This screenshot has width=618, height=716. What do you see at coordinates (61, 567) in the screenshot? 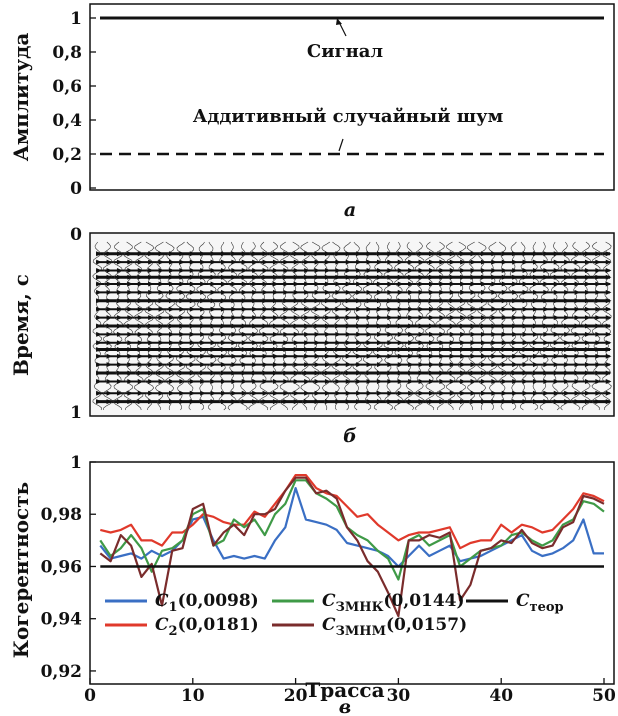
I see `panel-c-ytick-2: 0,96` at bounding box center [61, 567].